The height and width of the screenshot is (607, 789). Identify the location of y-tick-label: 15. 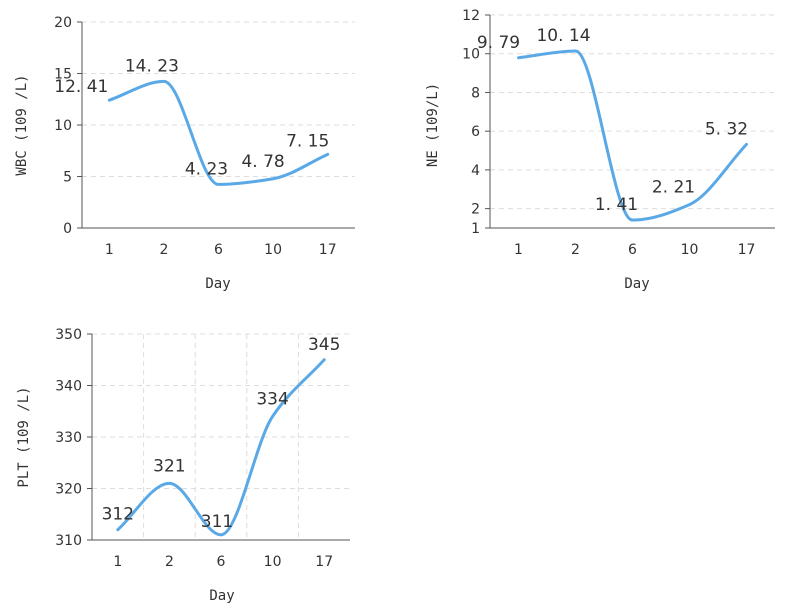
(63, 75).